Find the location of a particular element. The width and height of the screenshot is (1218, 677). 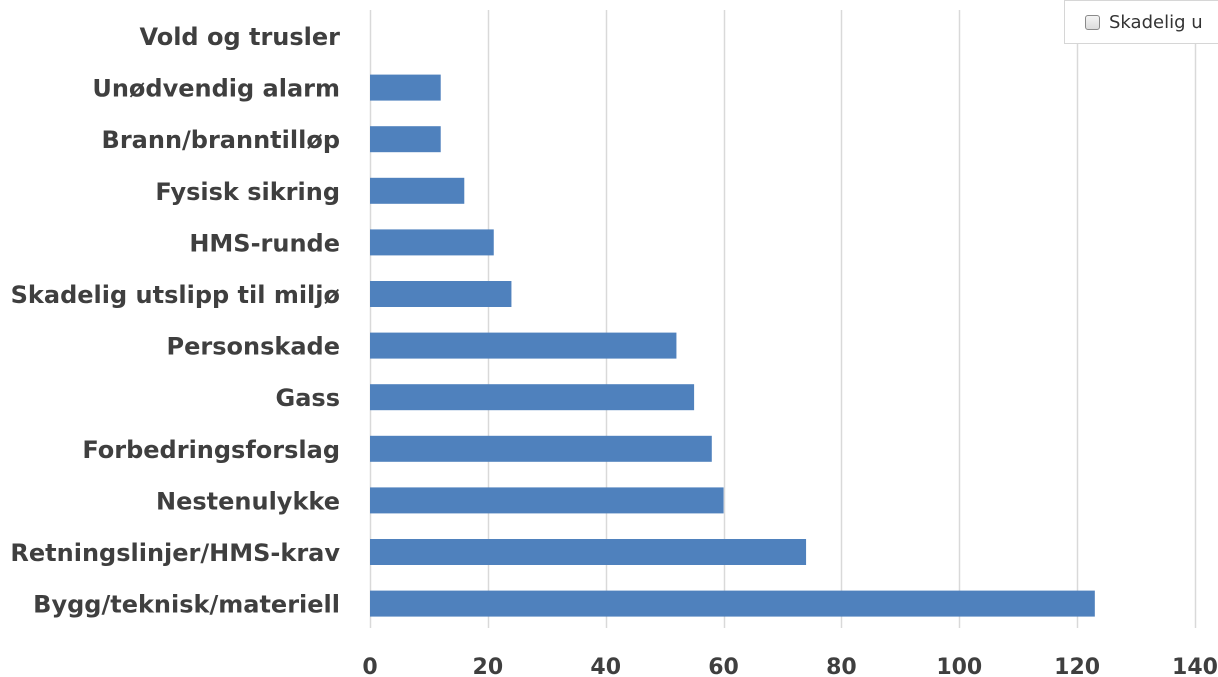

x-tick-label: 20 is located at coordinates (488, 666).